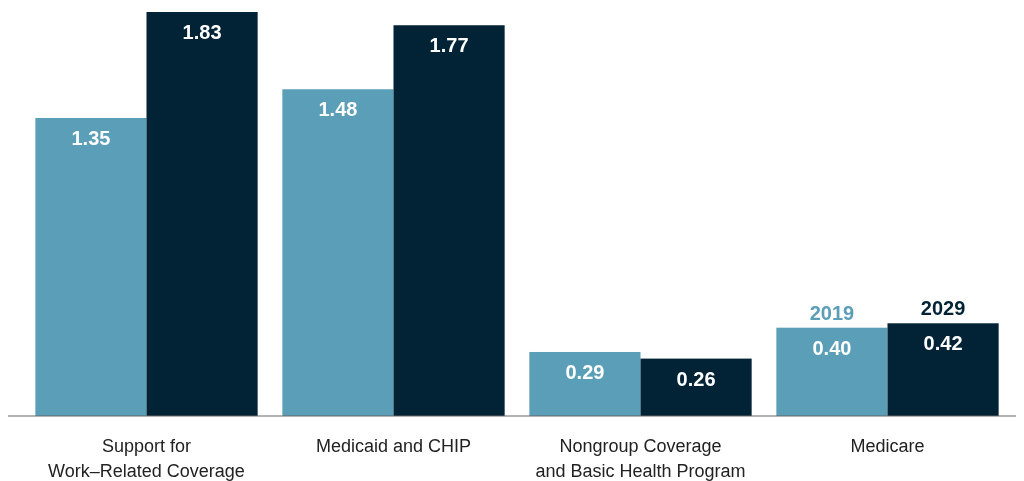 This screenshot has height=481, width=1024. I want to click on data-label: 1.48, so click(338, 109).